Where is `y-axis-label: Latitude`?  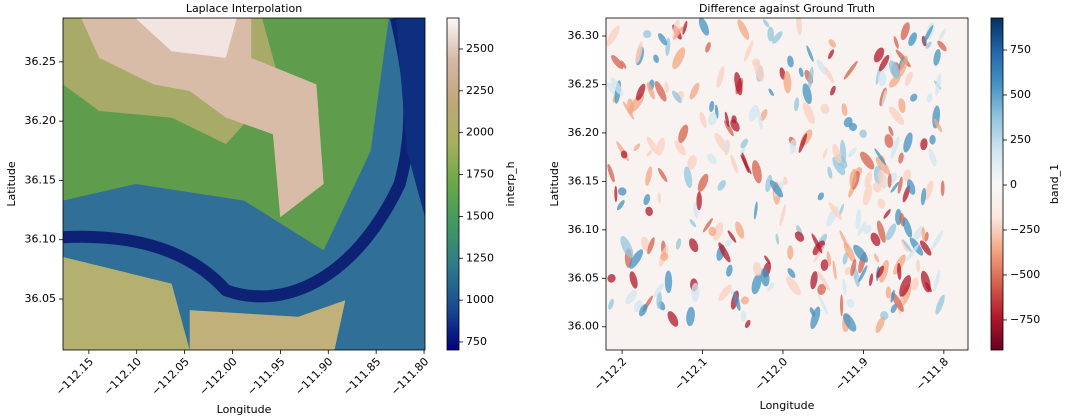 y-axis-label: Latitude is located at coordinates (554, 184).